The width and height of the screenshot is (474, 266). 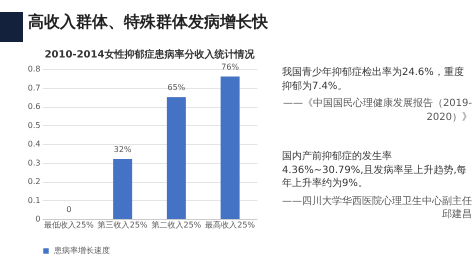 I want to click on y-tick-label: 0.2, so click(x=34, y=181).